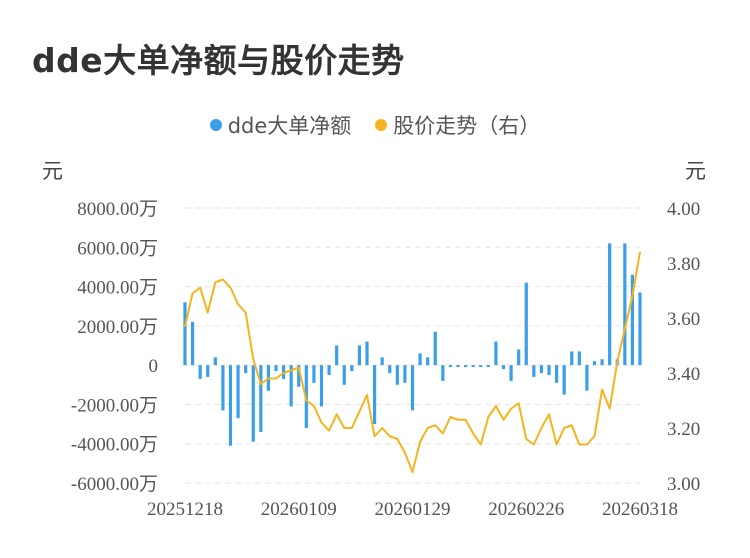 This screenshot has width=750, height=558. Describe the element at coordinates (52, 171) in the screenshot. I see `left-unit-label: 元` at that location.